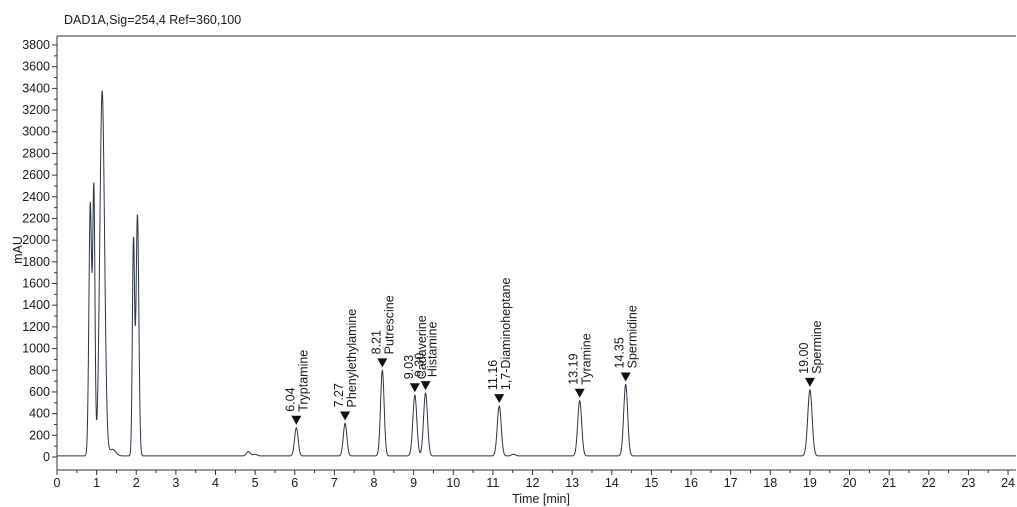  Describe the element at coordinates (651, 483) in the screenshot. I see `x-tick-label: 15` at that location.